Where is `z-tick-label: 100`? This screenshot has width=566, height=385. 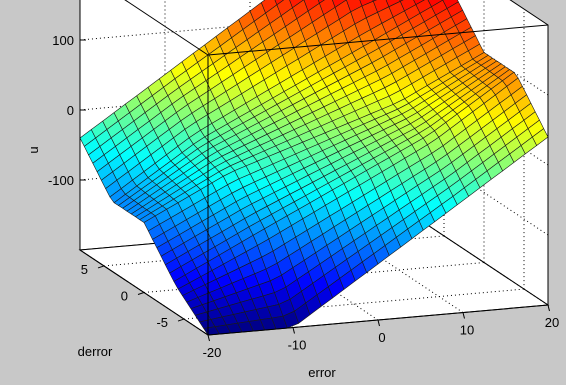 z-tick-label: 100 is located at coordinates (63, 40).